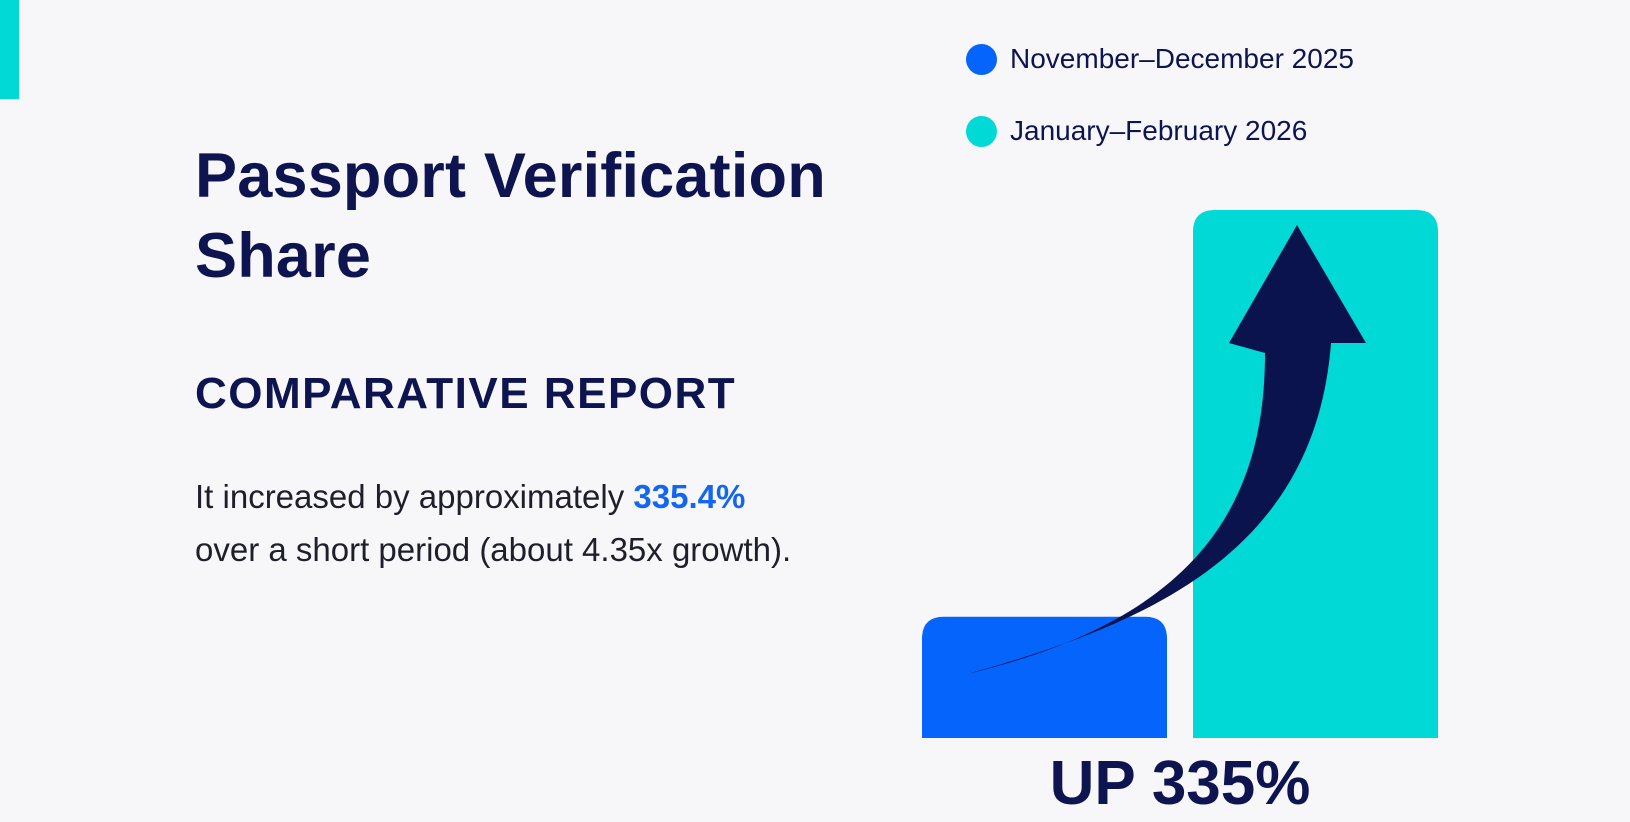  I want to click on legend-swatch-jan-feb-2026, so click(981, 131).